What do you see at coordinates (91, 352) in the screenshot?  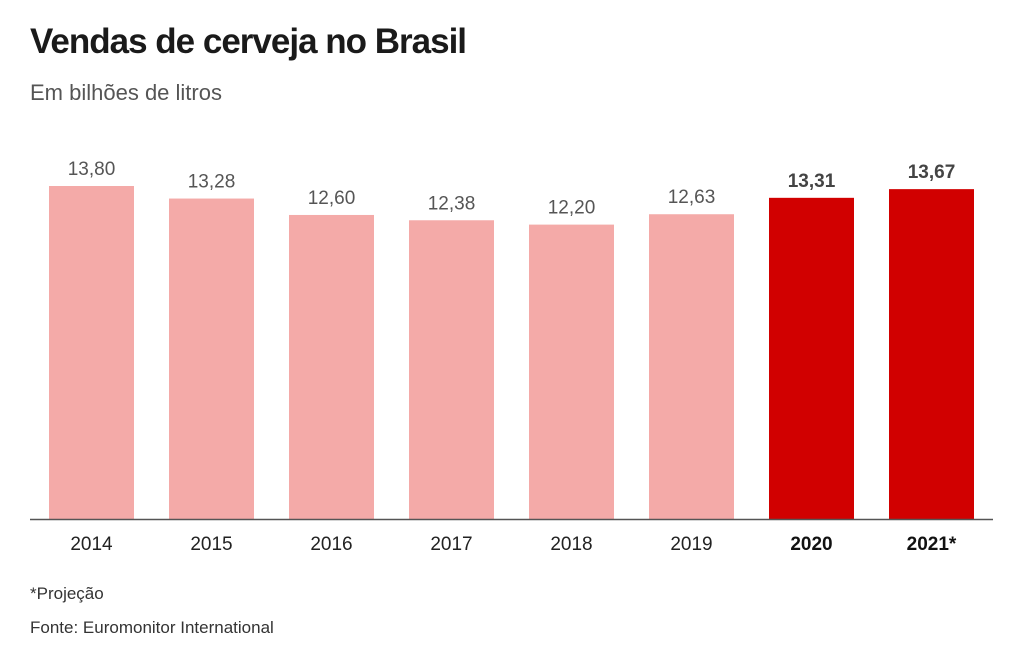 I see `bar-2014` at bounding box center [91, 352].